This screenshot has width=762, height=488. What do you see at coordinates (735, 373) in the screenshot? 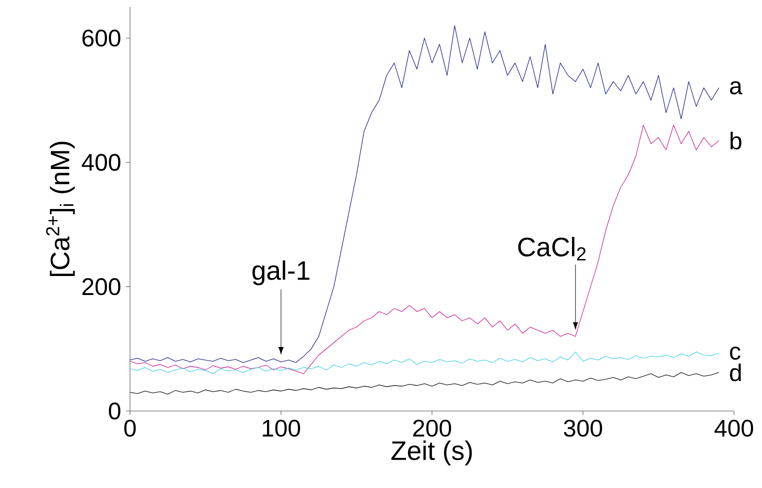
I see `series-label: d` at bounding box center [735, 373].